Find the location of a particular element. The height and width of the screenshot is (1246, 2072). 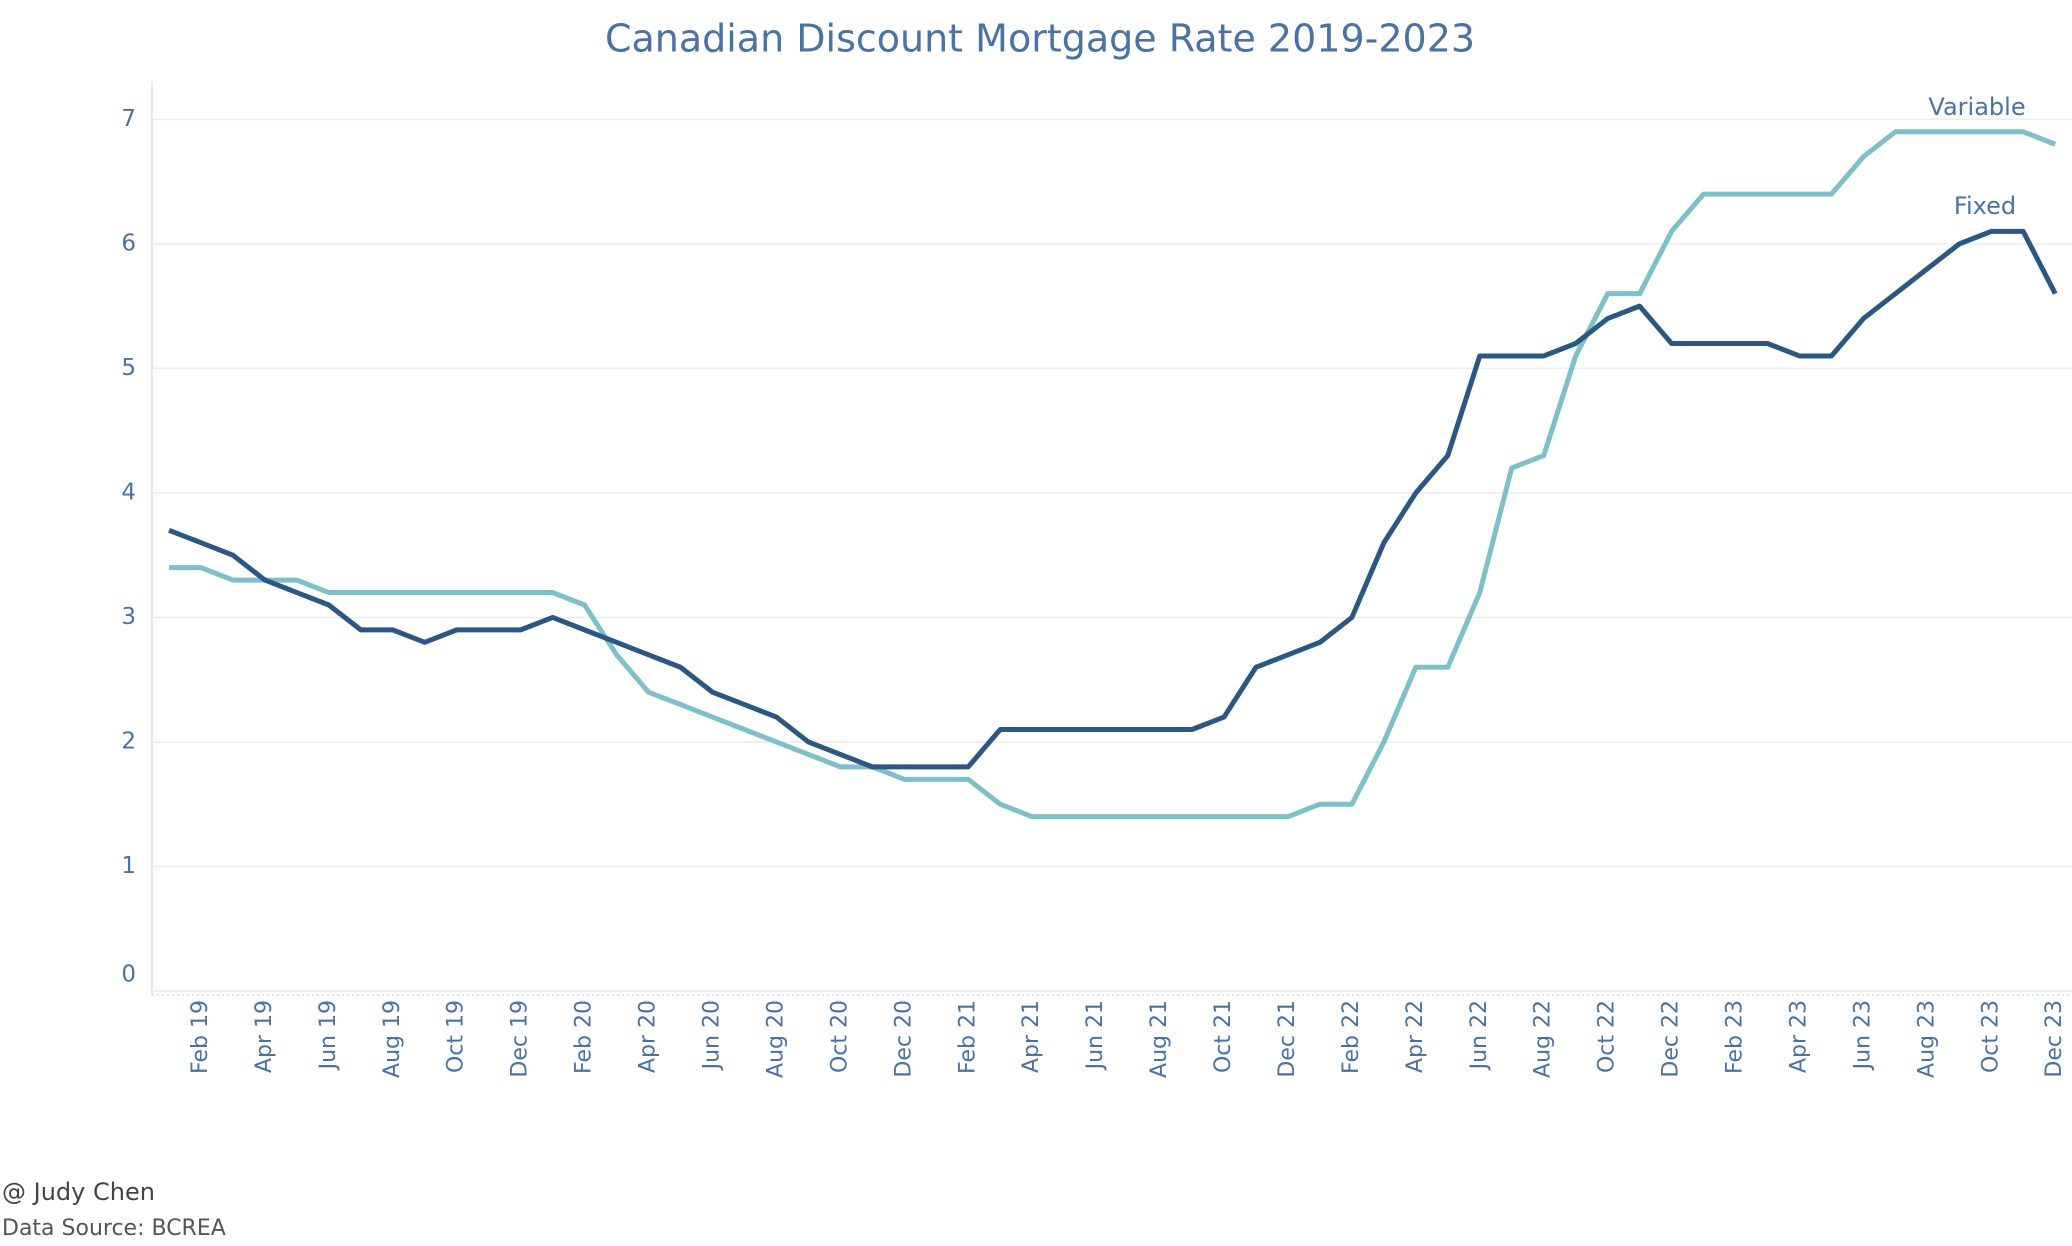

x-tick-label: Apr 23 is located at coordinates (1798, 1036).